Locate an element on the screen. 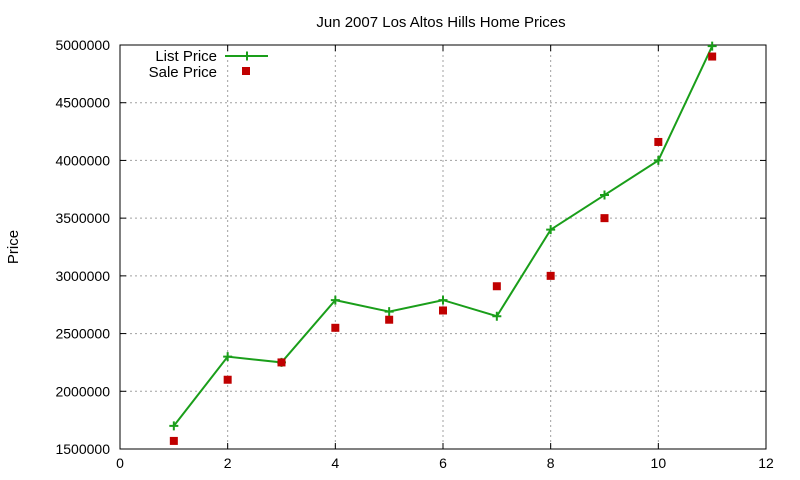 Image resolution: width=800 pixels, height=480 pixels. y-tick-label: 2500000 is located at coordinates (82, 334).